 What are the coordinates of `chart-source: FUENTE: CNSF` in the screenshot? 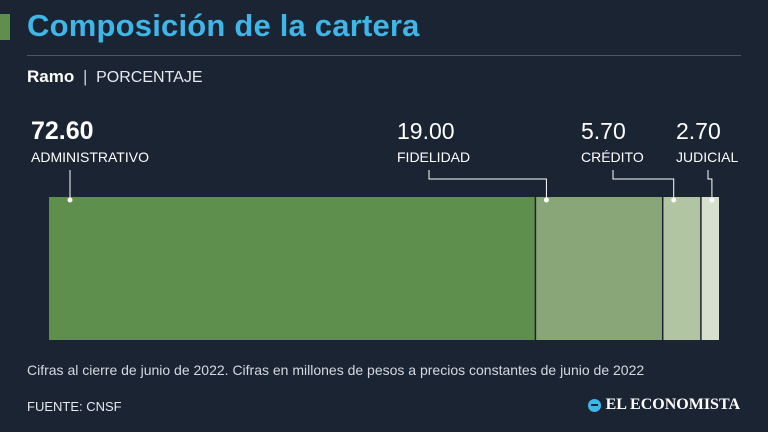 It's located at (74, 406).